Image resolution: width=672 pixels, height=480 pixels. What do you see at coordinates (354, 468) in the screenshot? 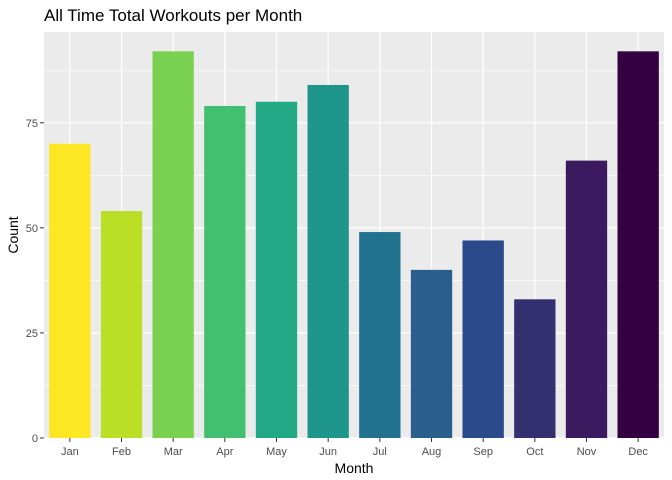
I see `x-axis-title: Month` at bounding box center [354, 468].